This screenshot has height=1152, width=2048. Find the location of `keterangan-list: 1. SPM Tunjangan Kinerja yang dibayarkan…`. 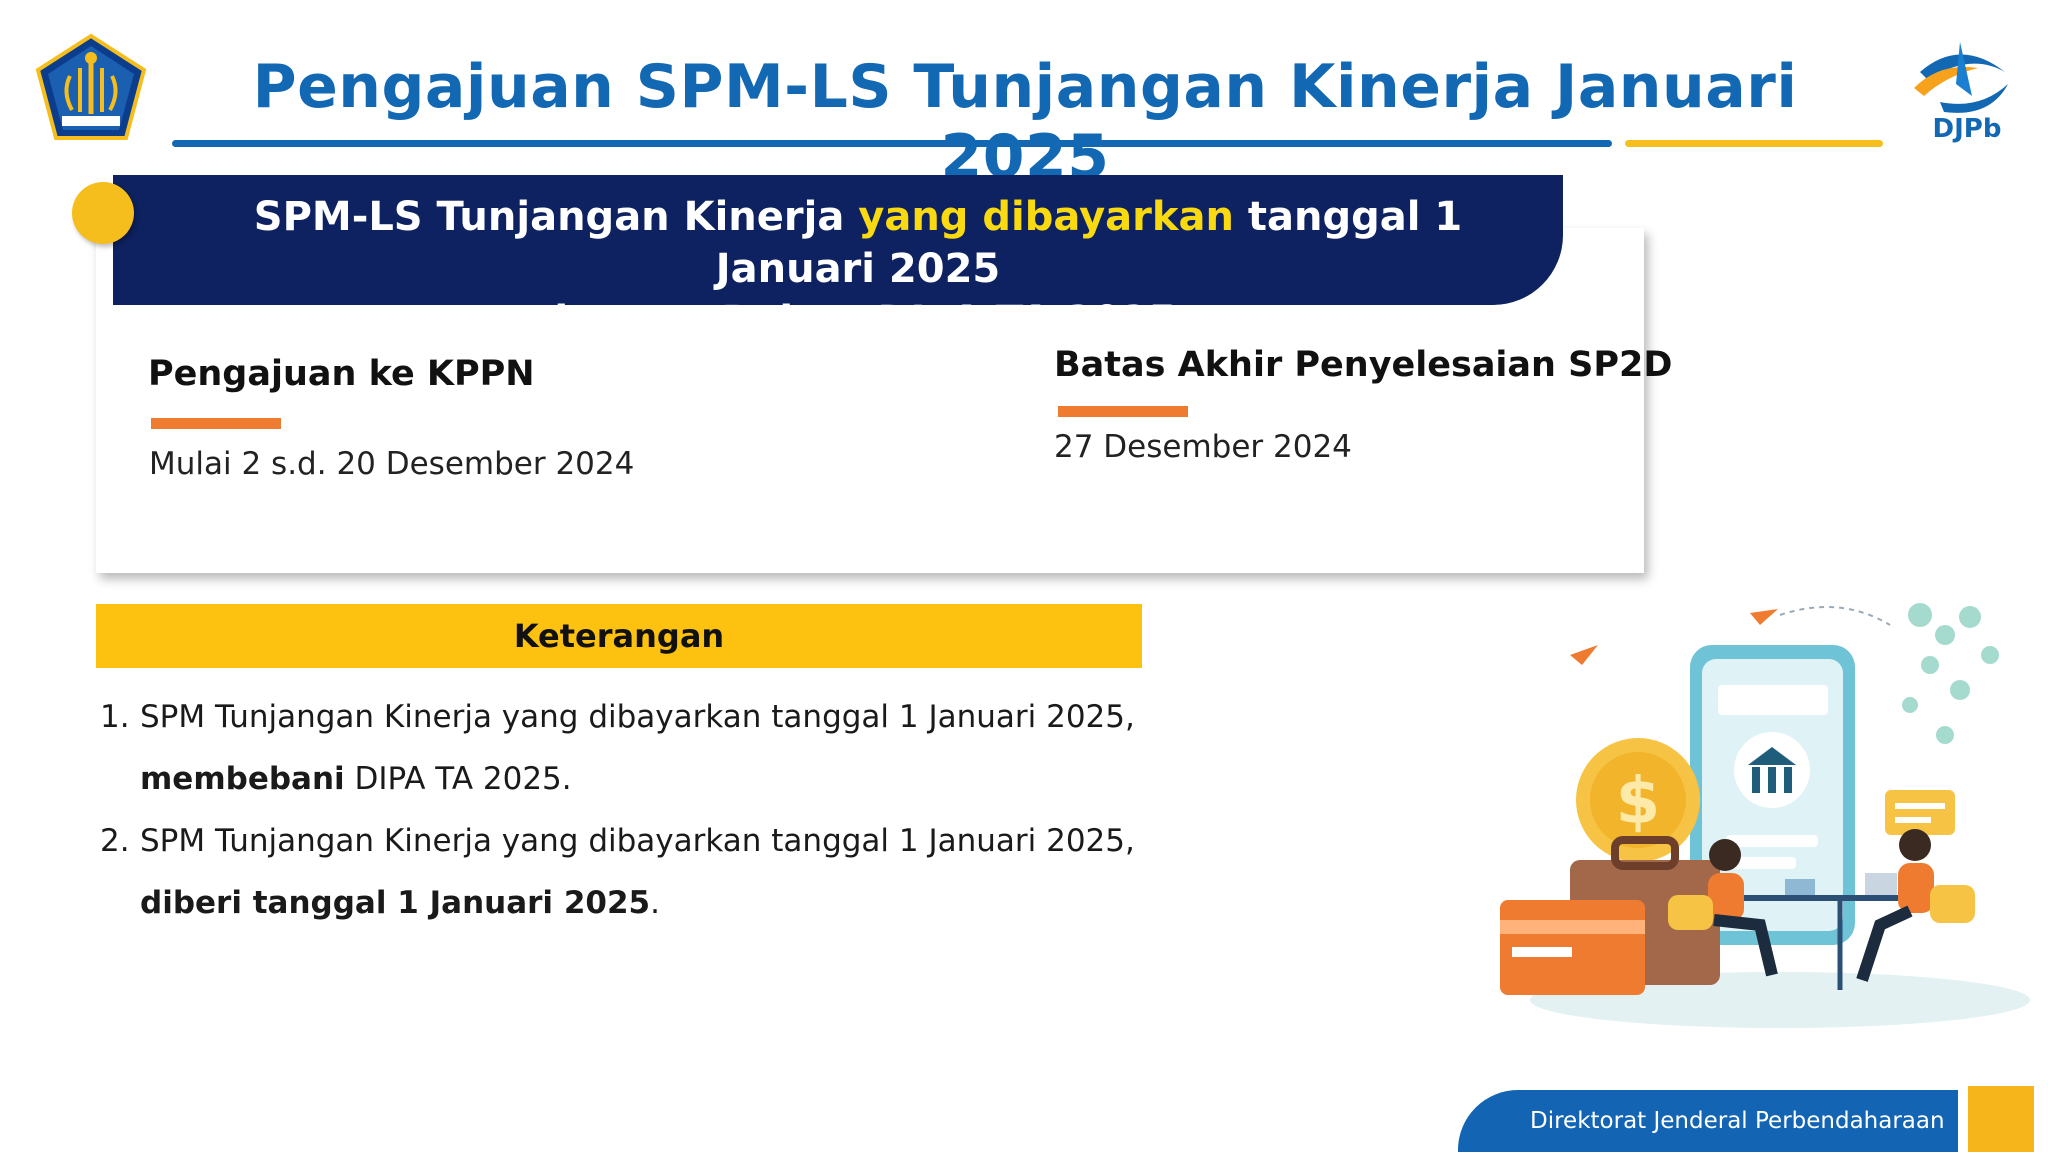

keterangan-list: 1. SPM Tunjangan Kinerja yang dibayarkan… is located at coordinates (630, 810).